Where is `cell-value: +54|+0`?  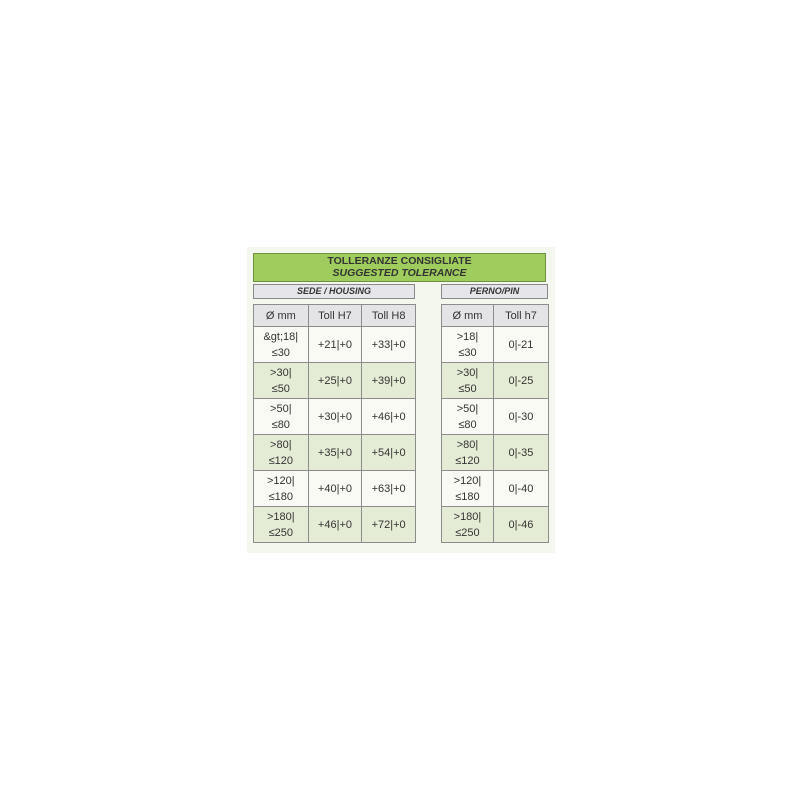
cell-value: +54|+0 is located at coordinates (388, 452).